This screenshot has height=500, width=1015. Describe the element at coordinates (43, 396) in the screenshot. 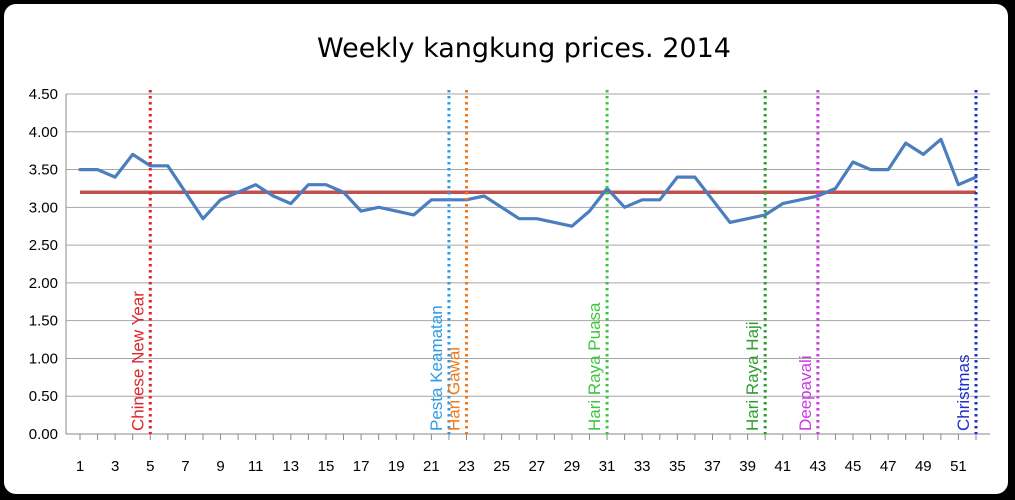

I see `y-tick-label: 0.50` at that location.